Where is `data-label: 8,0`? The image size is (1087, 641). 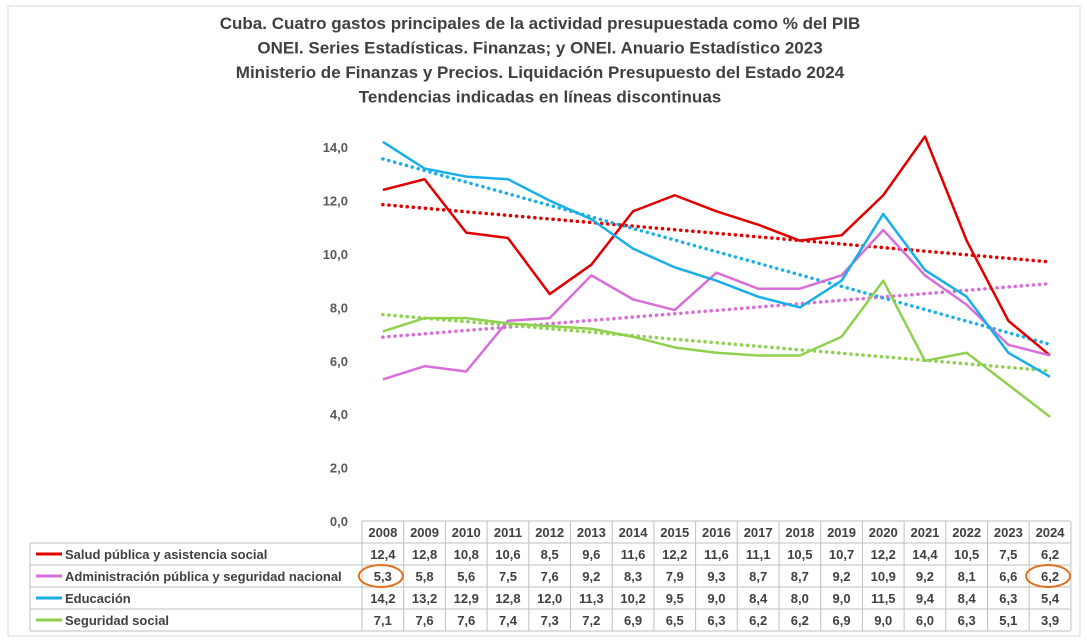 data-label: 8,0 is located at coordinates (800, 598).